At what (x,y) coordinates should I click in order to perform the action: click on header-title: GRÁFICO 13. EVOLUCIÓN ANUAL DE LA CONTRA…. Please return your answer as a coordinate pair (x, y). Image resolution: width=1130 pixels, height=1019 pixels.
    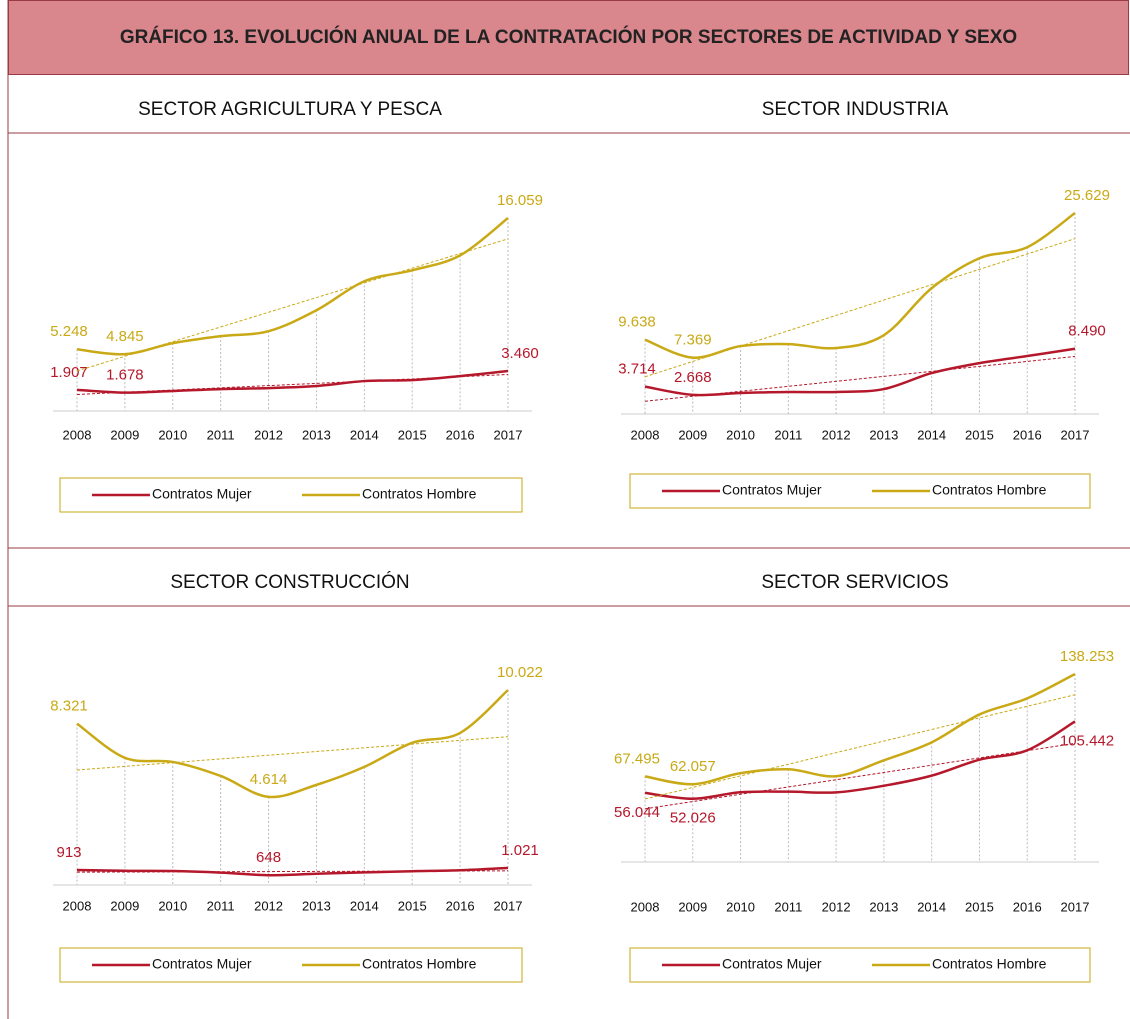
    Looking at the image, I should click on (568, 37).